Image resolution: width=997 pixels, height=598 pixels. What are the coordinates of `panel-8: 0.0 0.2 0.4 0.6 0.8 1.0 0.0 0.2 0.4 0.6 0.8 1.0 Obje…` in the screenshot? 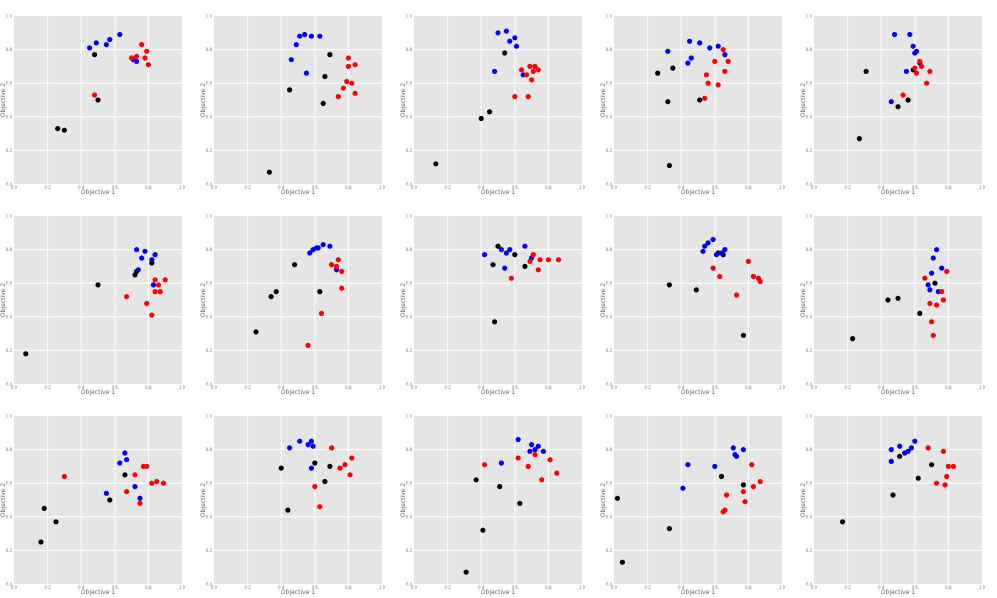 It's located at (493, 305).